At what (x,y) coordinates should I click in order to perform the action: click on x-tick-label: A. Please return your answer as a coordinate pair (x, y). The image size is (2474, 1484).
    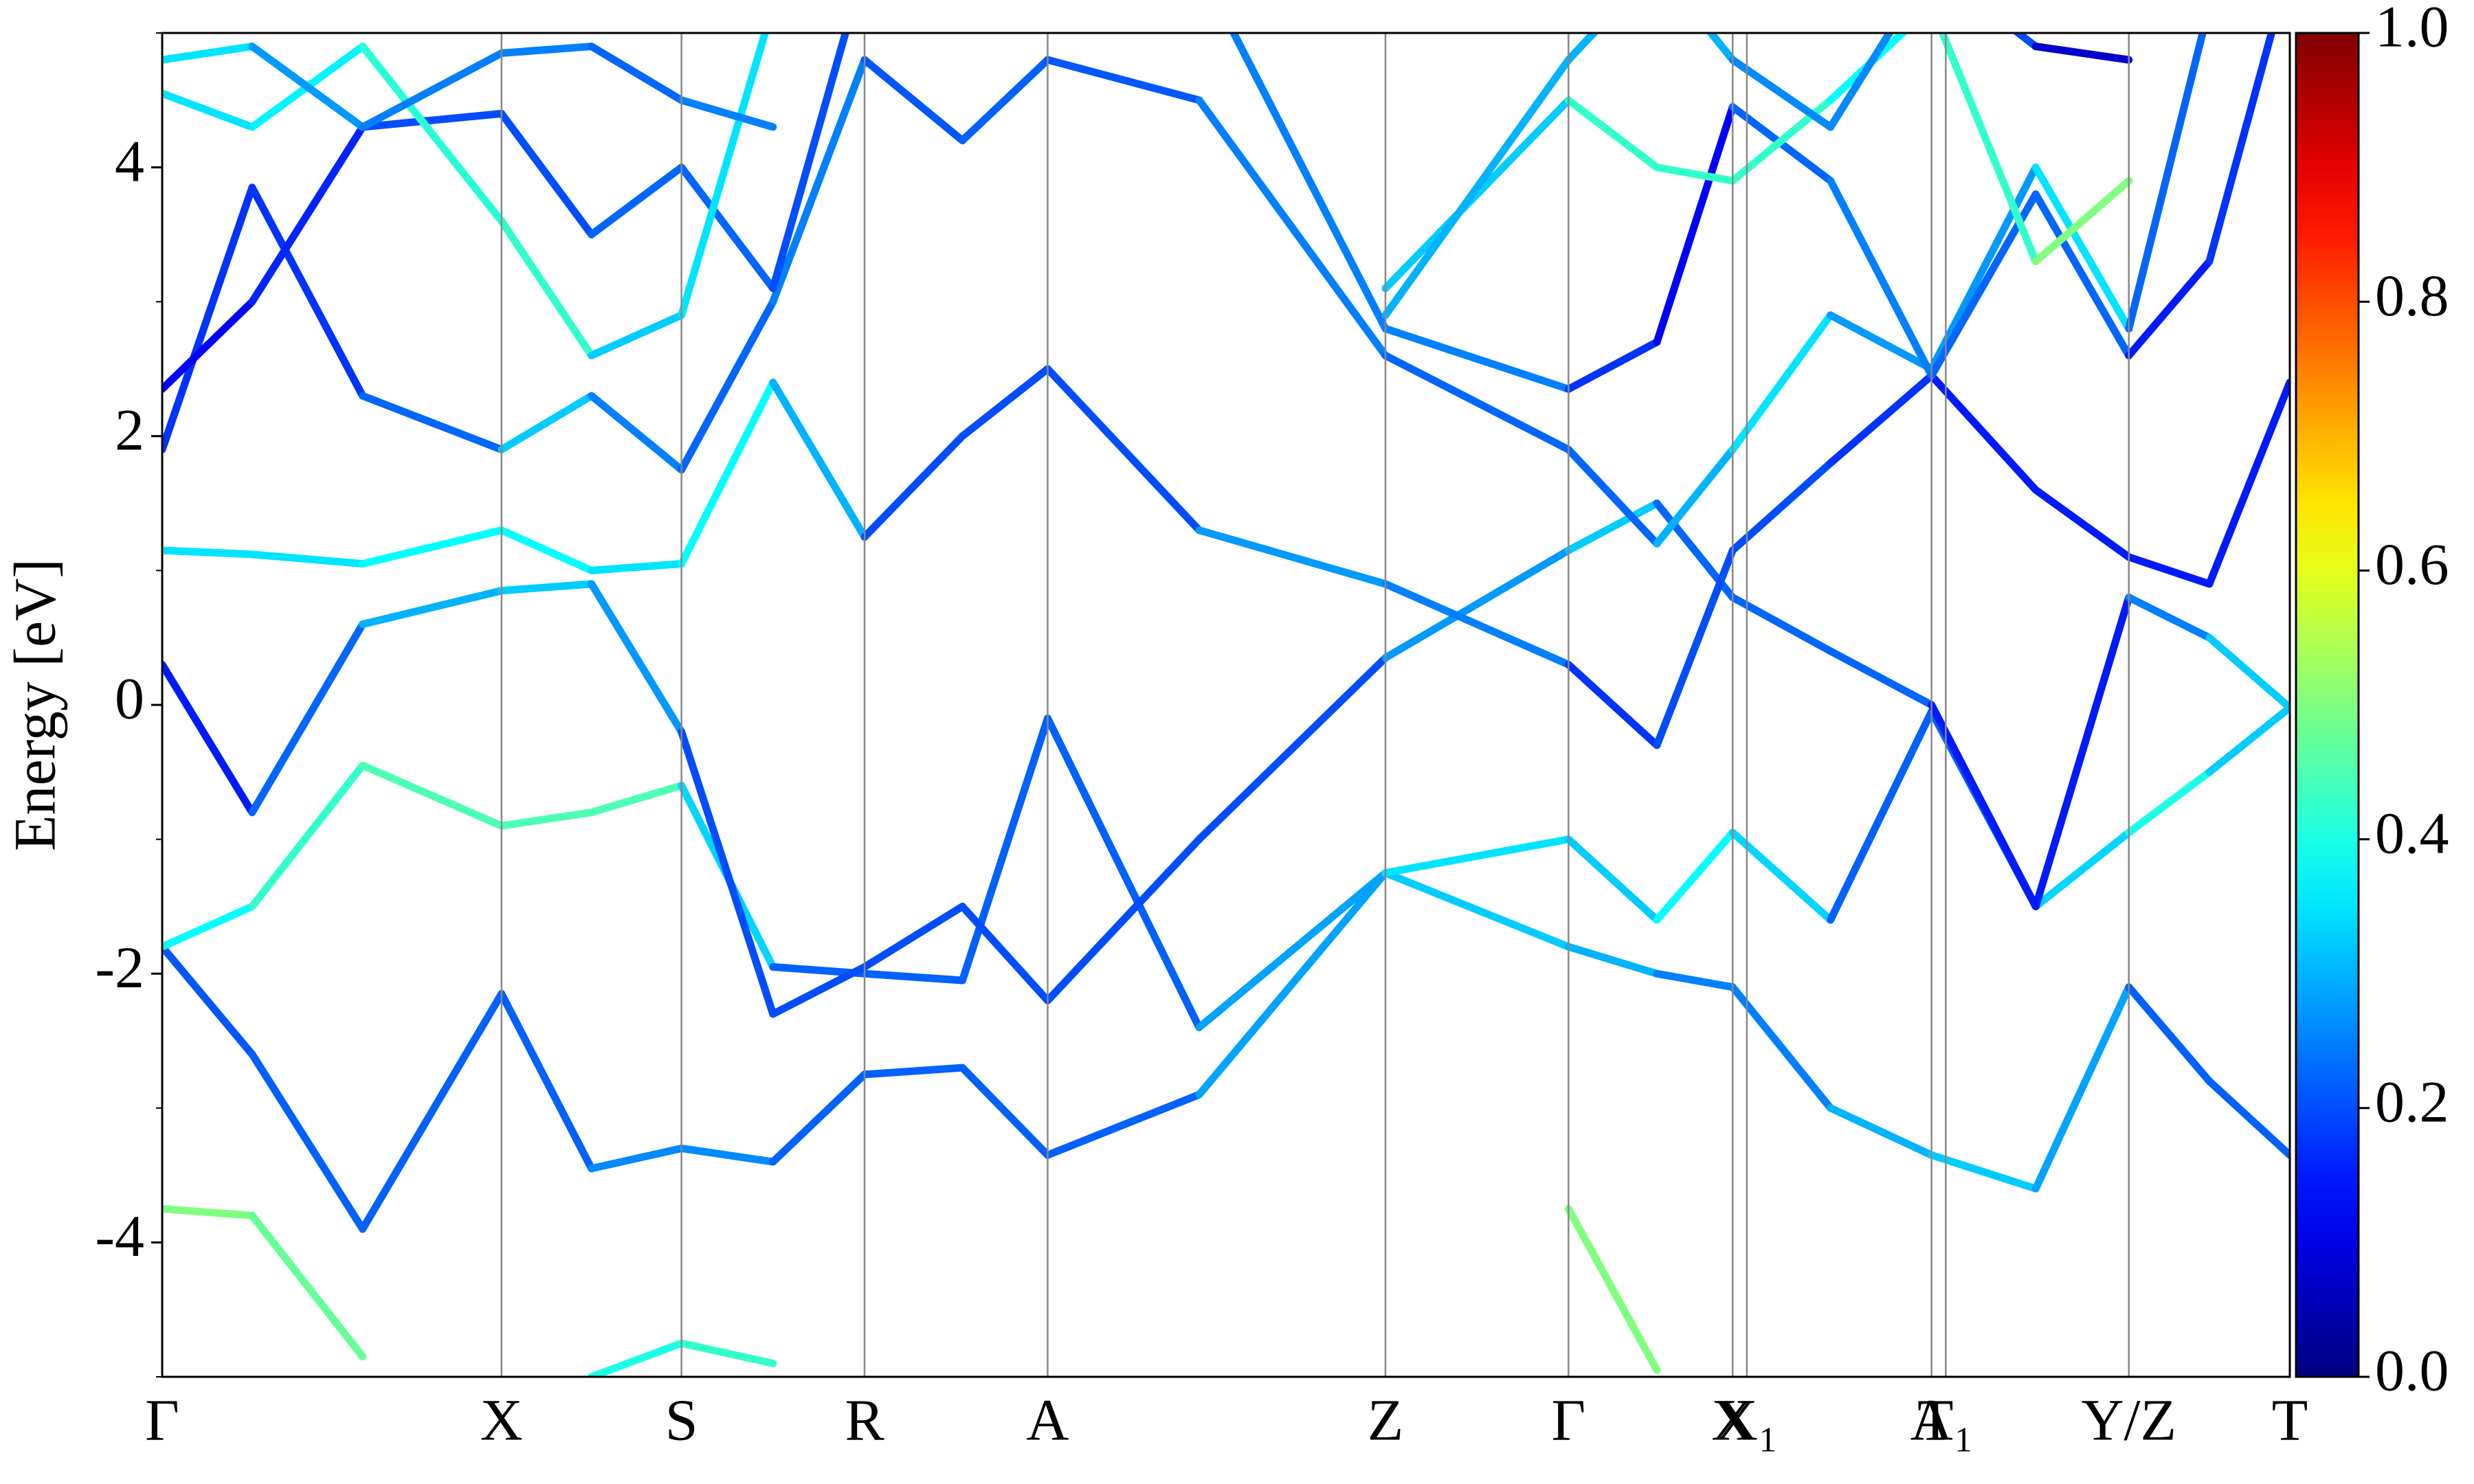
    Looking at the image, I should click on (1931, 1420).